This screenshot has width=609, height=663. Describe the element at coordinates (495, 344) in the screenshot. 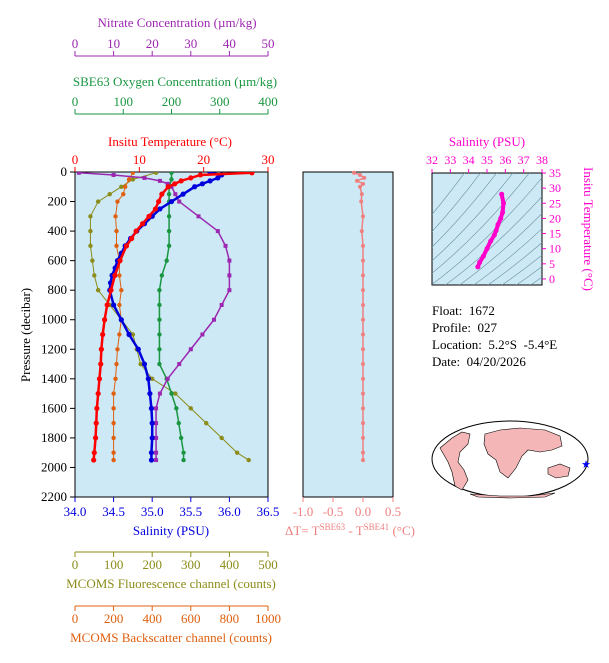

I see `float-location: Location: 5.2°S -5.4°E` at that location.